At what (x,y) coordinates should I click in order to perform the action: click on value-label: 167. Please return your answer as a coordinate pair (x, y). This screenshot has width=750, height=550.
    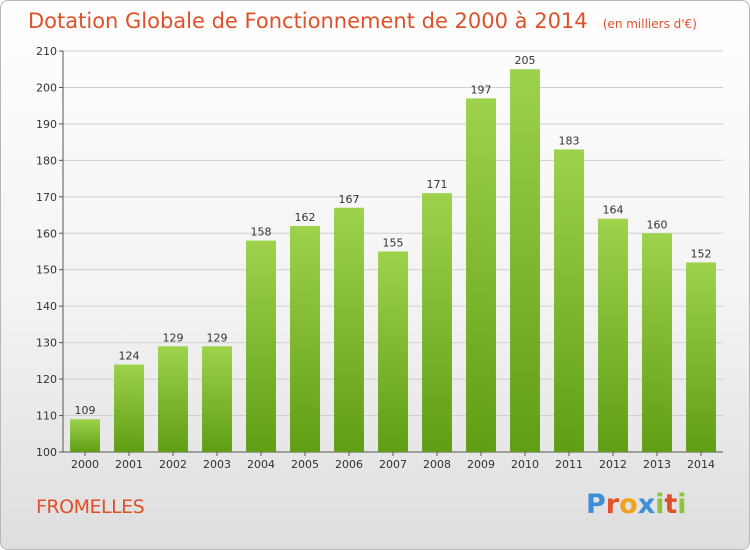
    Looking at the image, I should click on (349, 199).